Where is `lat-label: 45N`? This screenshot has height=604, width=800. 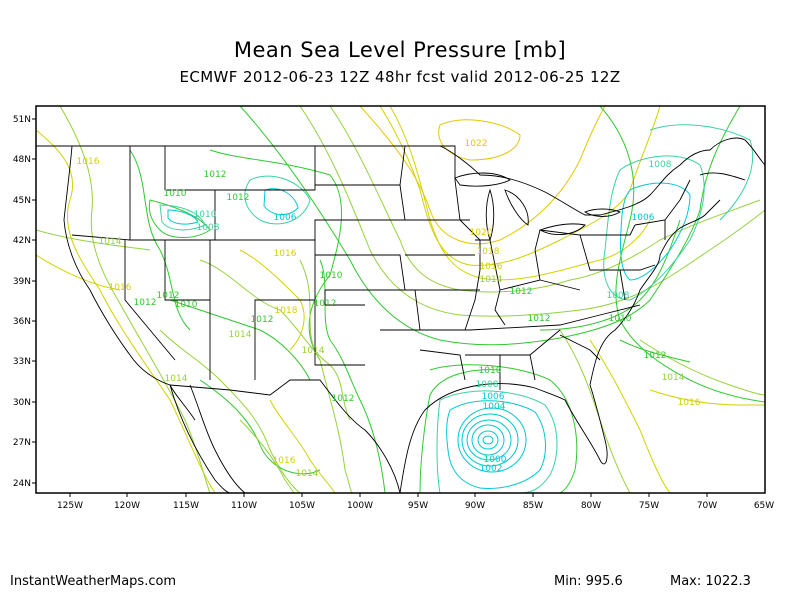 lat-label: 45N is located at coordinates (22, 201).